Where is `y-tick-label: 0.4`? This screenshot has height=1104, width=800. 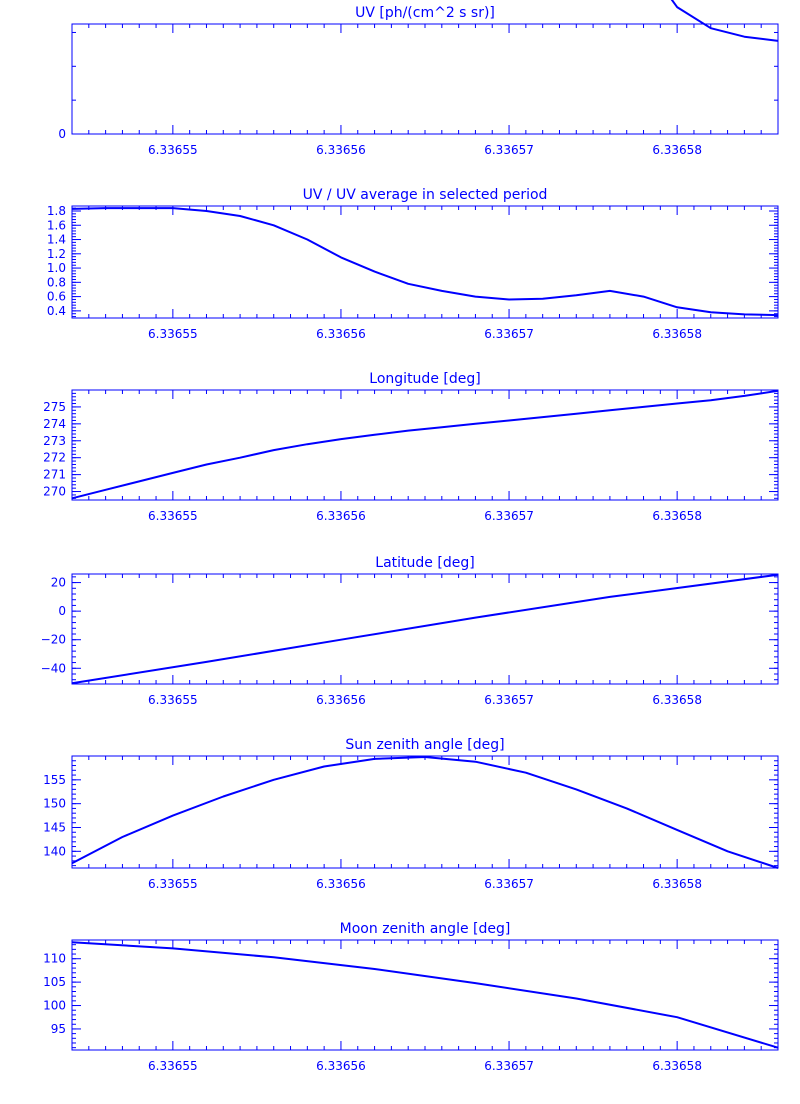
y-tick-label: 0.4 is located at coordinates (56, 311).